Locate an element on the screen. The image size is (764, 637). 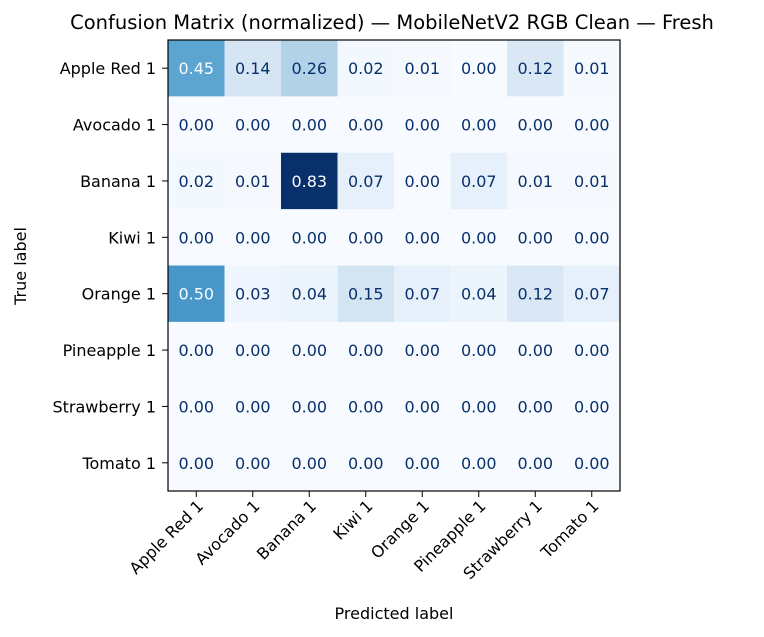
x-tick-label: Apple Red 1 is located at coordinates (167, 537).